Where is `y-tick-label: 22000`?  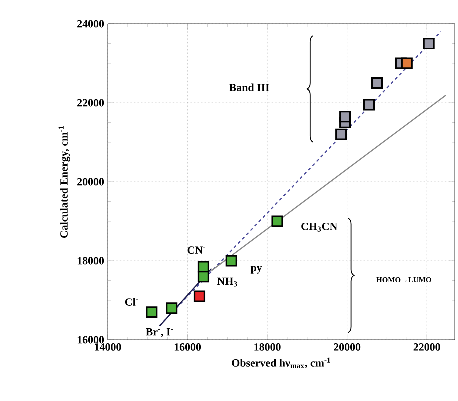 y-tick-label: 22000 is located at coordinates (91, 103).